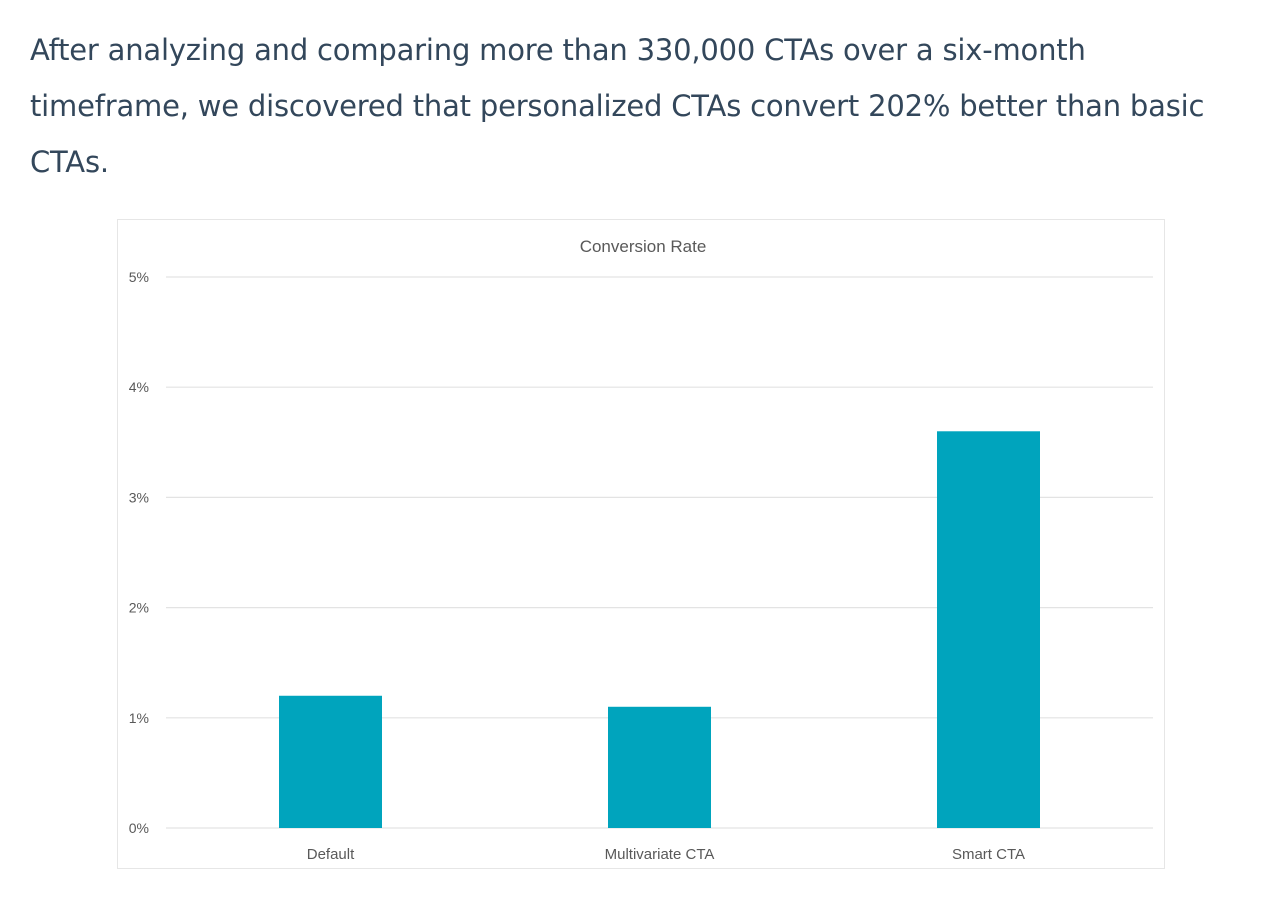 This screenshot has width=1264, height=900. What do you see at coordinates (139, 608) in the screenshot?
I see `y-tick-label: 2%` at bounding box center [139, 608].